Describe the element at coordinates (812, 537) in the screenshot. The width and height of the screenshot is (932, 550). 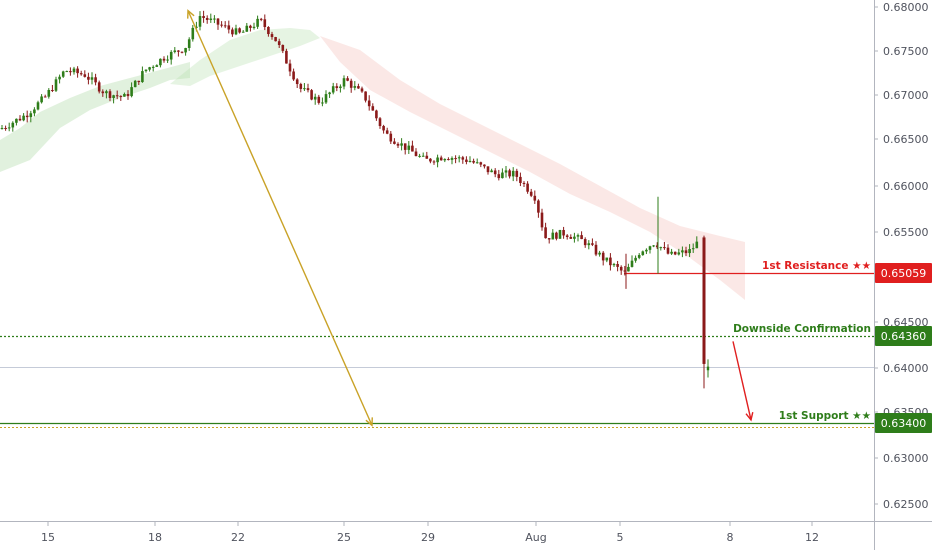
I see `x-tick-label: 12` at that location.